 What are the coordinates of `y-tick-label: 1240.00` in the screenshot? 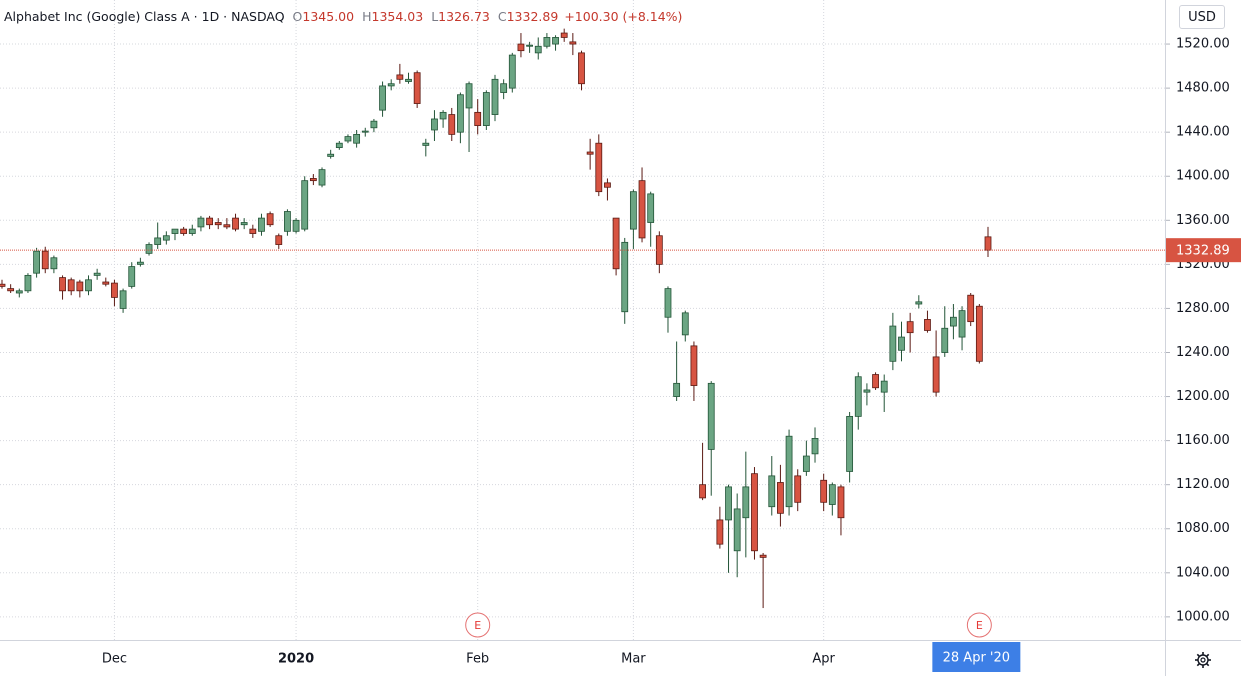 It's located at (1203, 352).